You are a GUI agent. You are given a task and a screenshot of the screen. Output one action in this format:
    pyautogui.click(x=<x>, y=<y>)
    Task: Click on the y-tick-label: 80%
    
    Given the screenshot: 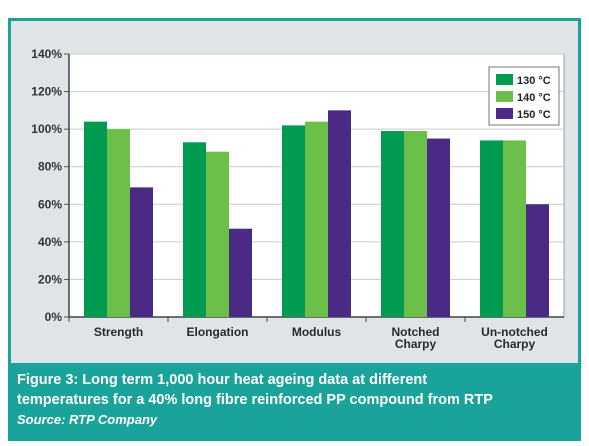 What is the action you would take?
    pyautogui.click(x=50, y=167)
    